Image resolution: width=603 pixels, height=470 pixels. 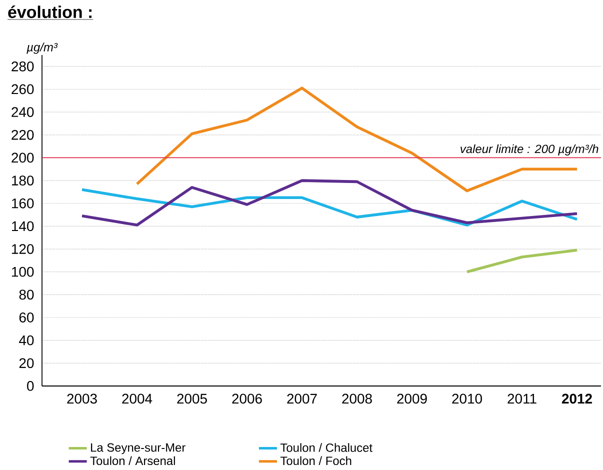 I want to click on y-tick-label: 220, so click(x=23, y=135).